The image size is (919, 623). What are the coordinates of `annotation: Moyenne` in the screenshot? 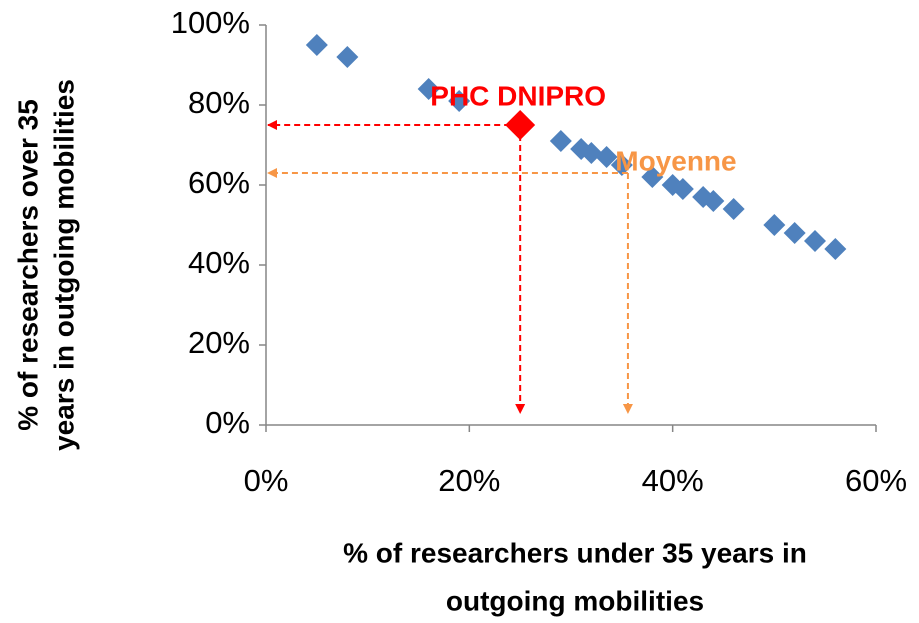 It's located at (675, 160).